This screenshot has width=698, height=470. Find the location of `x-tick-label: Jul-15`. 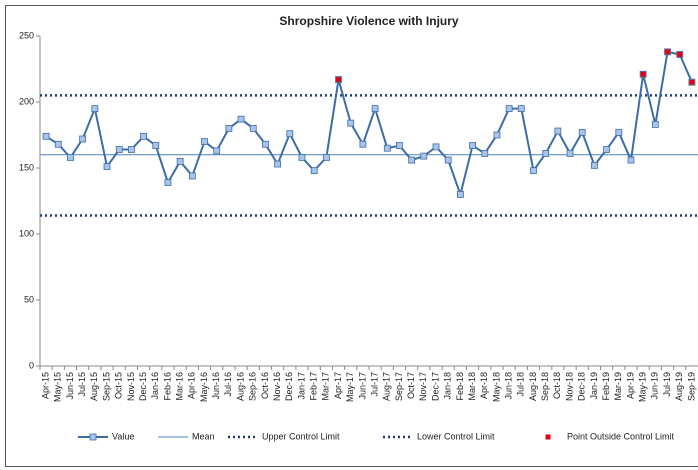

x-tick-label: Jul-15 is located at coordinates (82, 384).